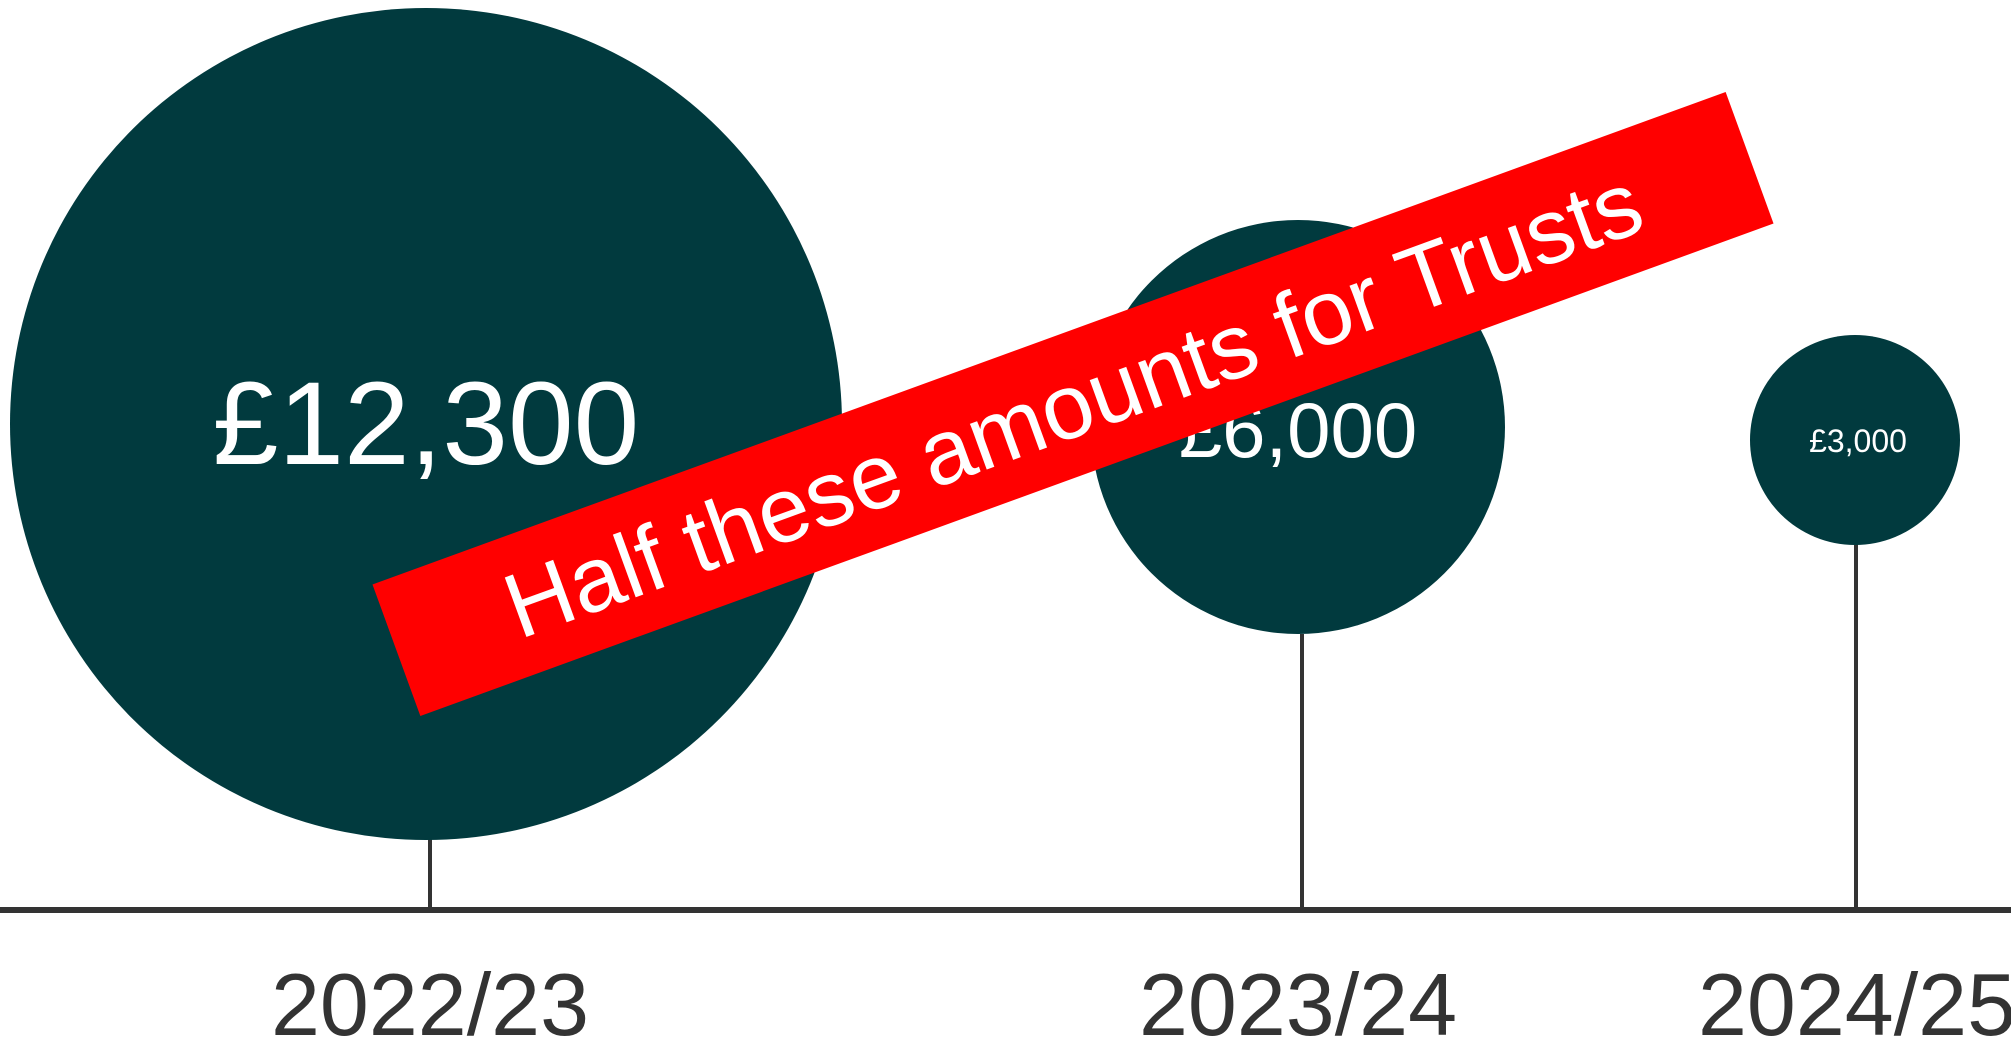 The width and height of the screenshot is (2011, 1042). Describe the element at coordinates (426, 424) in the screenshot. I see `bubble-value-label-2022-23: £12,300` at that location.